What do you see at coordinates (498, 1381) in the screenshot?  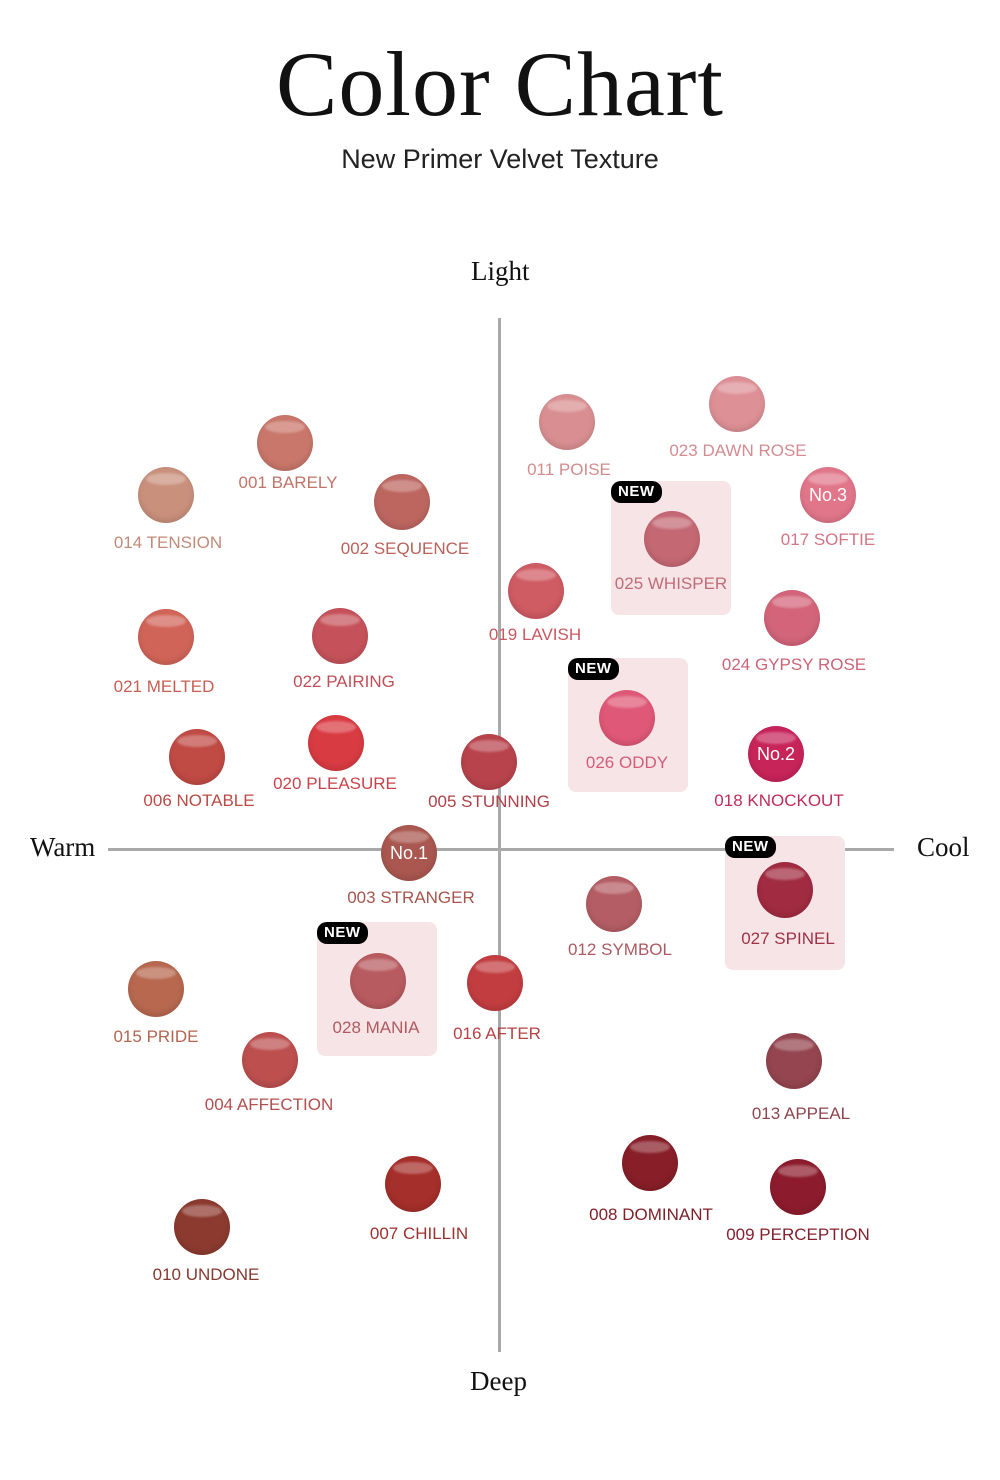 I see `axis-label-deep: Deep` at bounding box center [498, 1381].